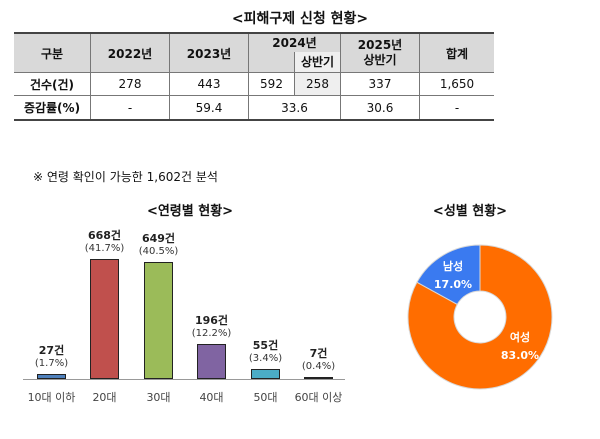 The image size is (600, 439). What do you see at coordinates (130, 53) in the screenshot?
I see `header-2022: 2022년` at bounding box center [130, 53].